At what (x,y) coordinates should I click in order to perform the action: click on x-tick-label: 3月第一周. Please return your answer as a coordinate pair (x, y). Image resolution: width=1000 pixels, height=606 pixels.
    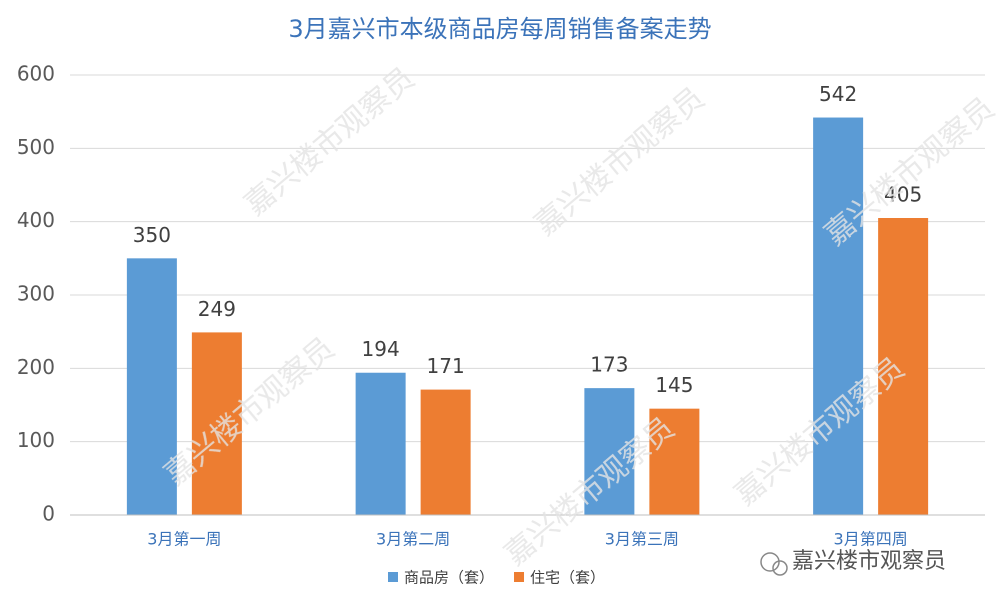
    Looking at the image, I should click on (184, 539).